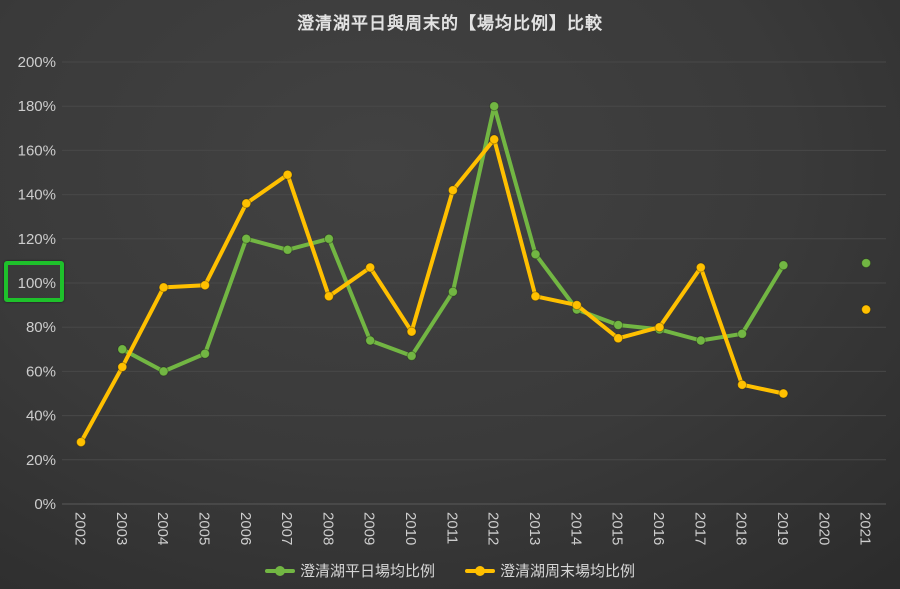  Describe the element at coordinates (245, 528) in the screenshot. I see `x-axis-label: 2006` at that location.